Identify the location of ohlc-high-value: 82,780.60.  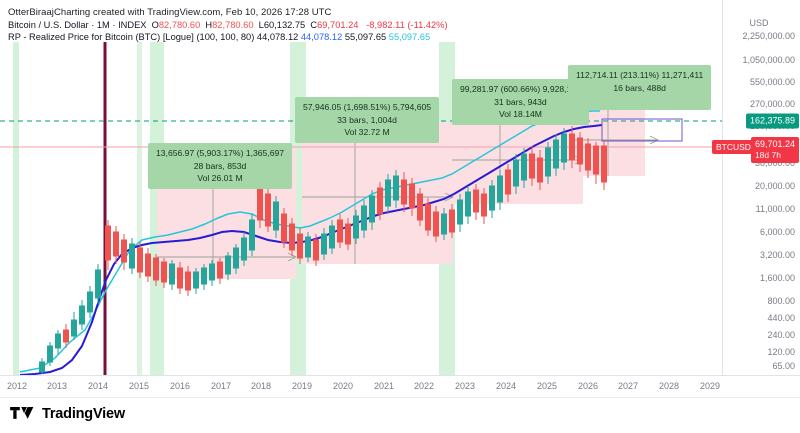
(233, 25).